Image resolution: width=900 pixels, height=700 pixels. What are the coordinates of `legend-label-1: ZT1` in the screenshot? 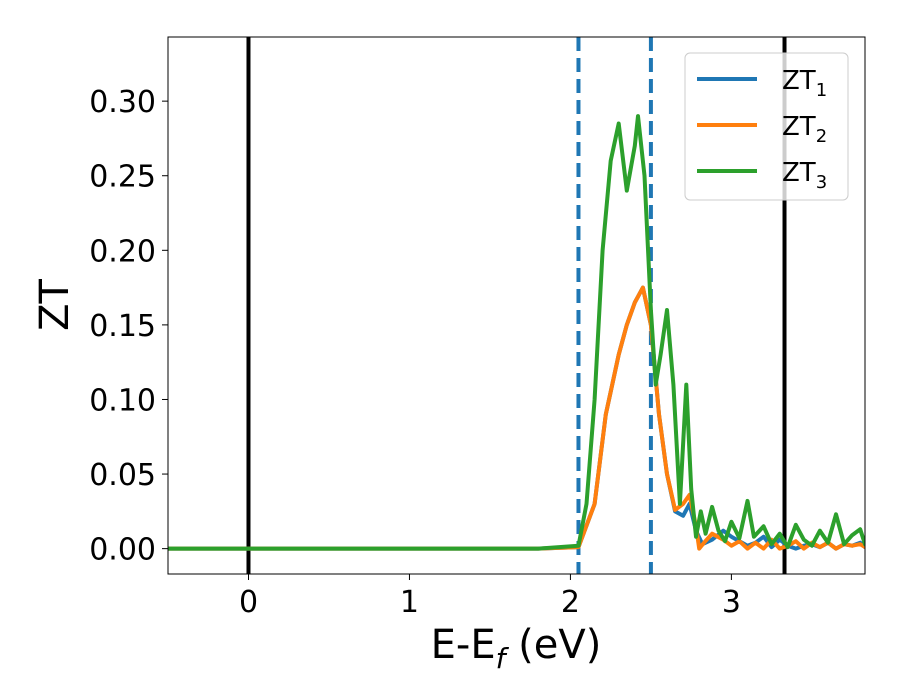 It's located at (804, 83).